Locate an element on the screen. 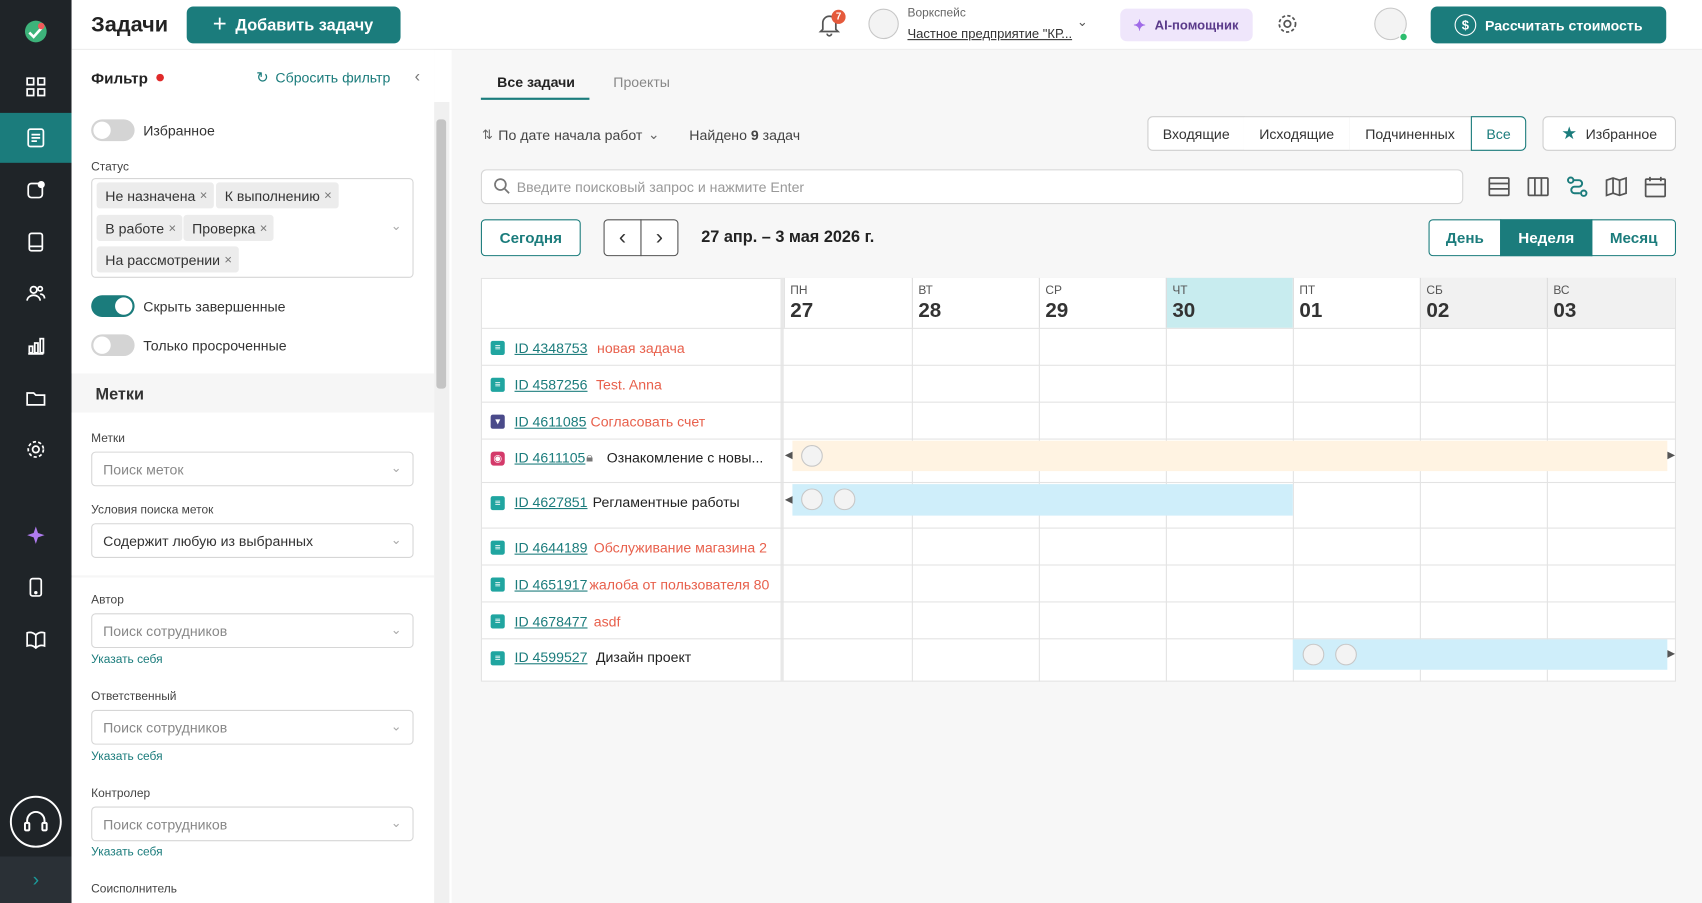 The height and width of the screenshot is (903, 1702). task-row: ≡ ID 4587256 Test. Anna is located at coordinates (1079, 383).